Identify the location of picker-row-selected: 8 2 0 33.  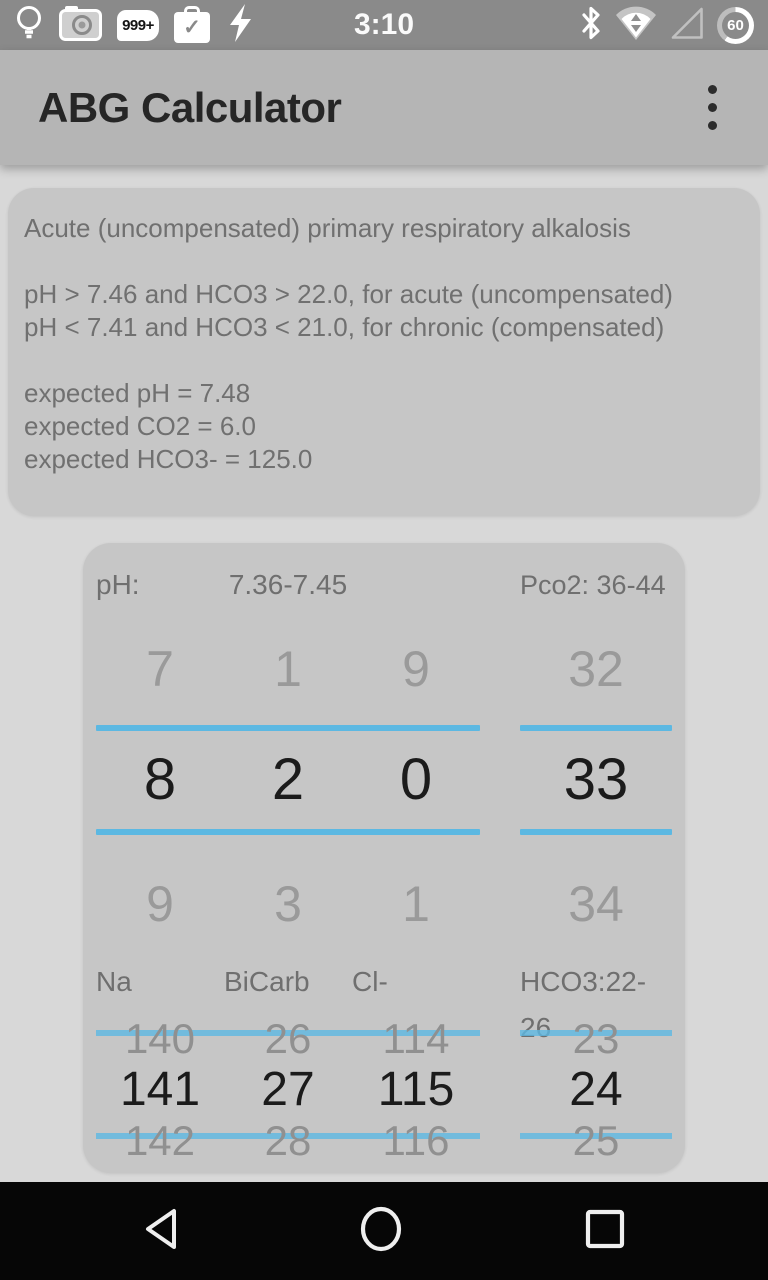
(384, 780).